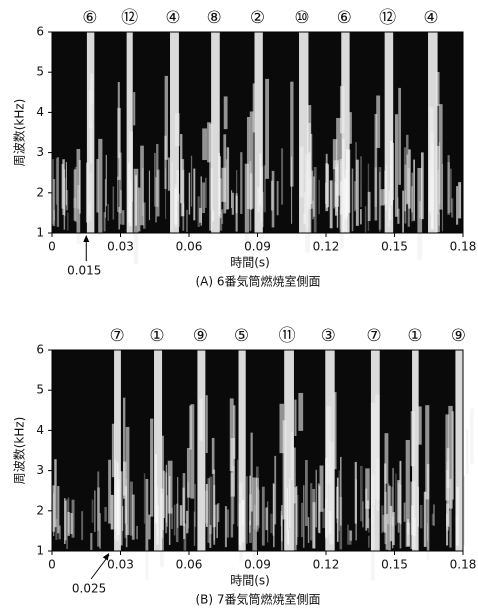  Describe the element at coordinates (326, 565) in the screenshot. I see `x-tick-label: 0.12` at that location.